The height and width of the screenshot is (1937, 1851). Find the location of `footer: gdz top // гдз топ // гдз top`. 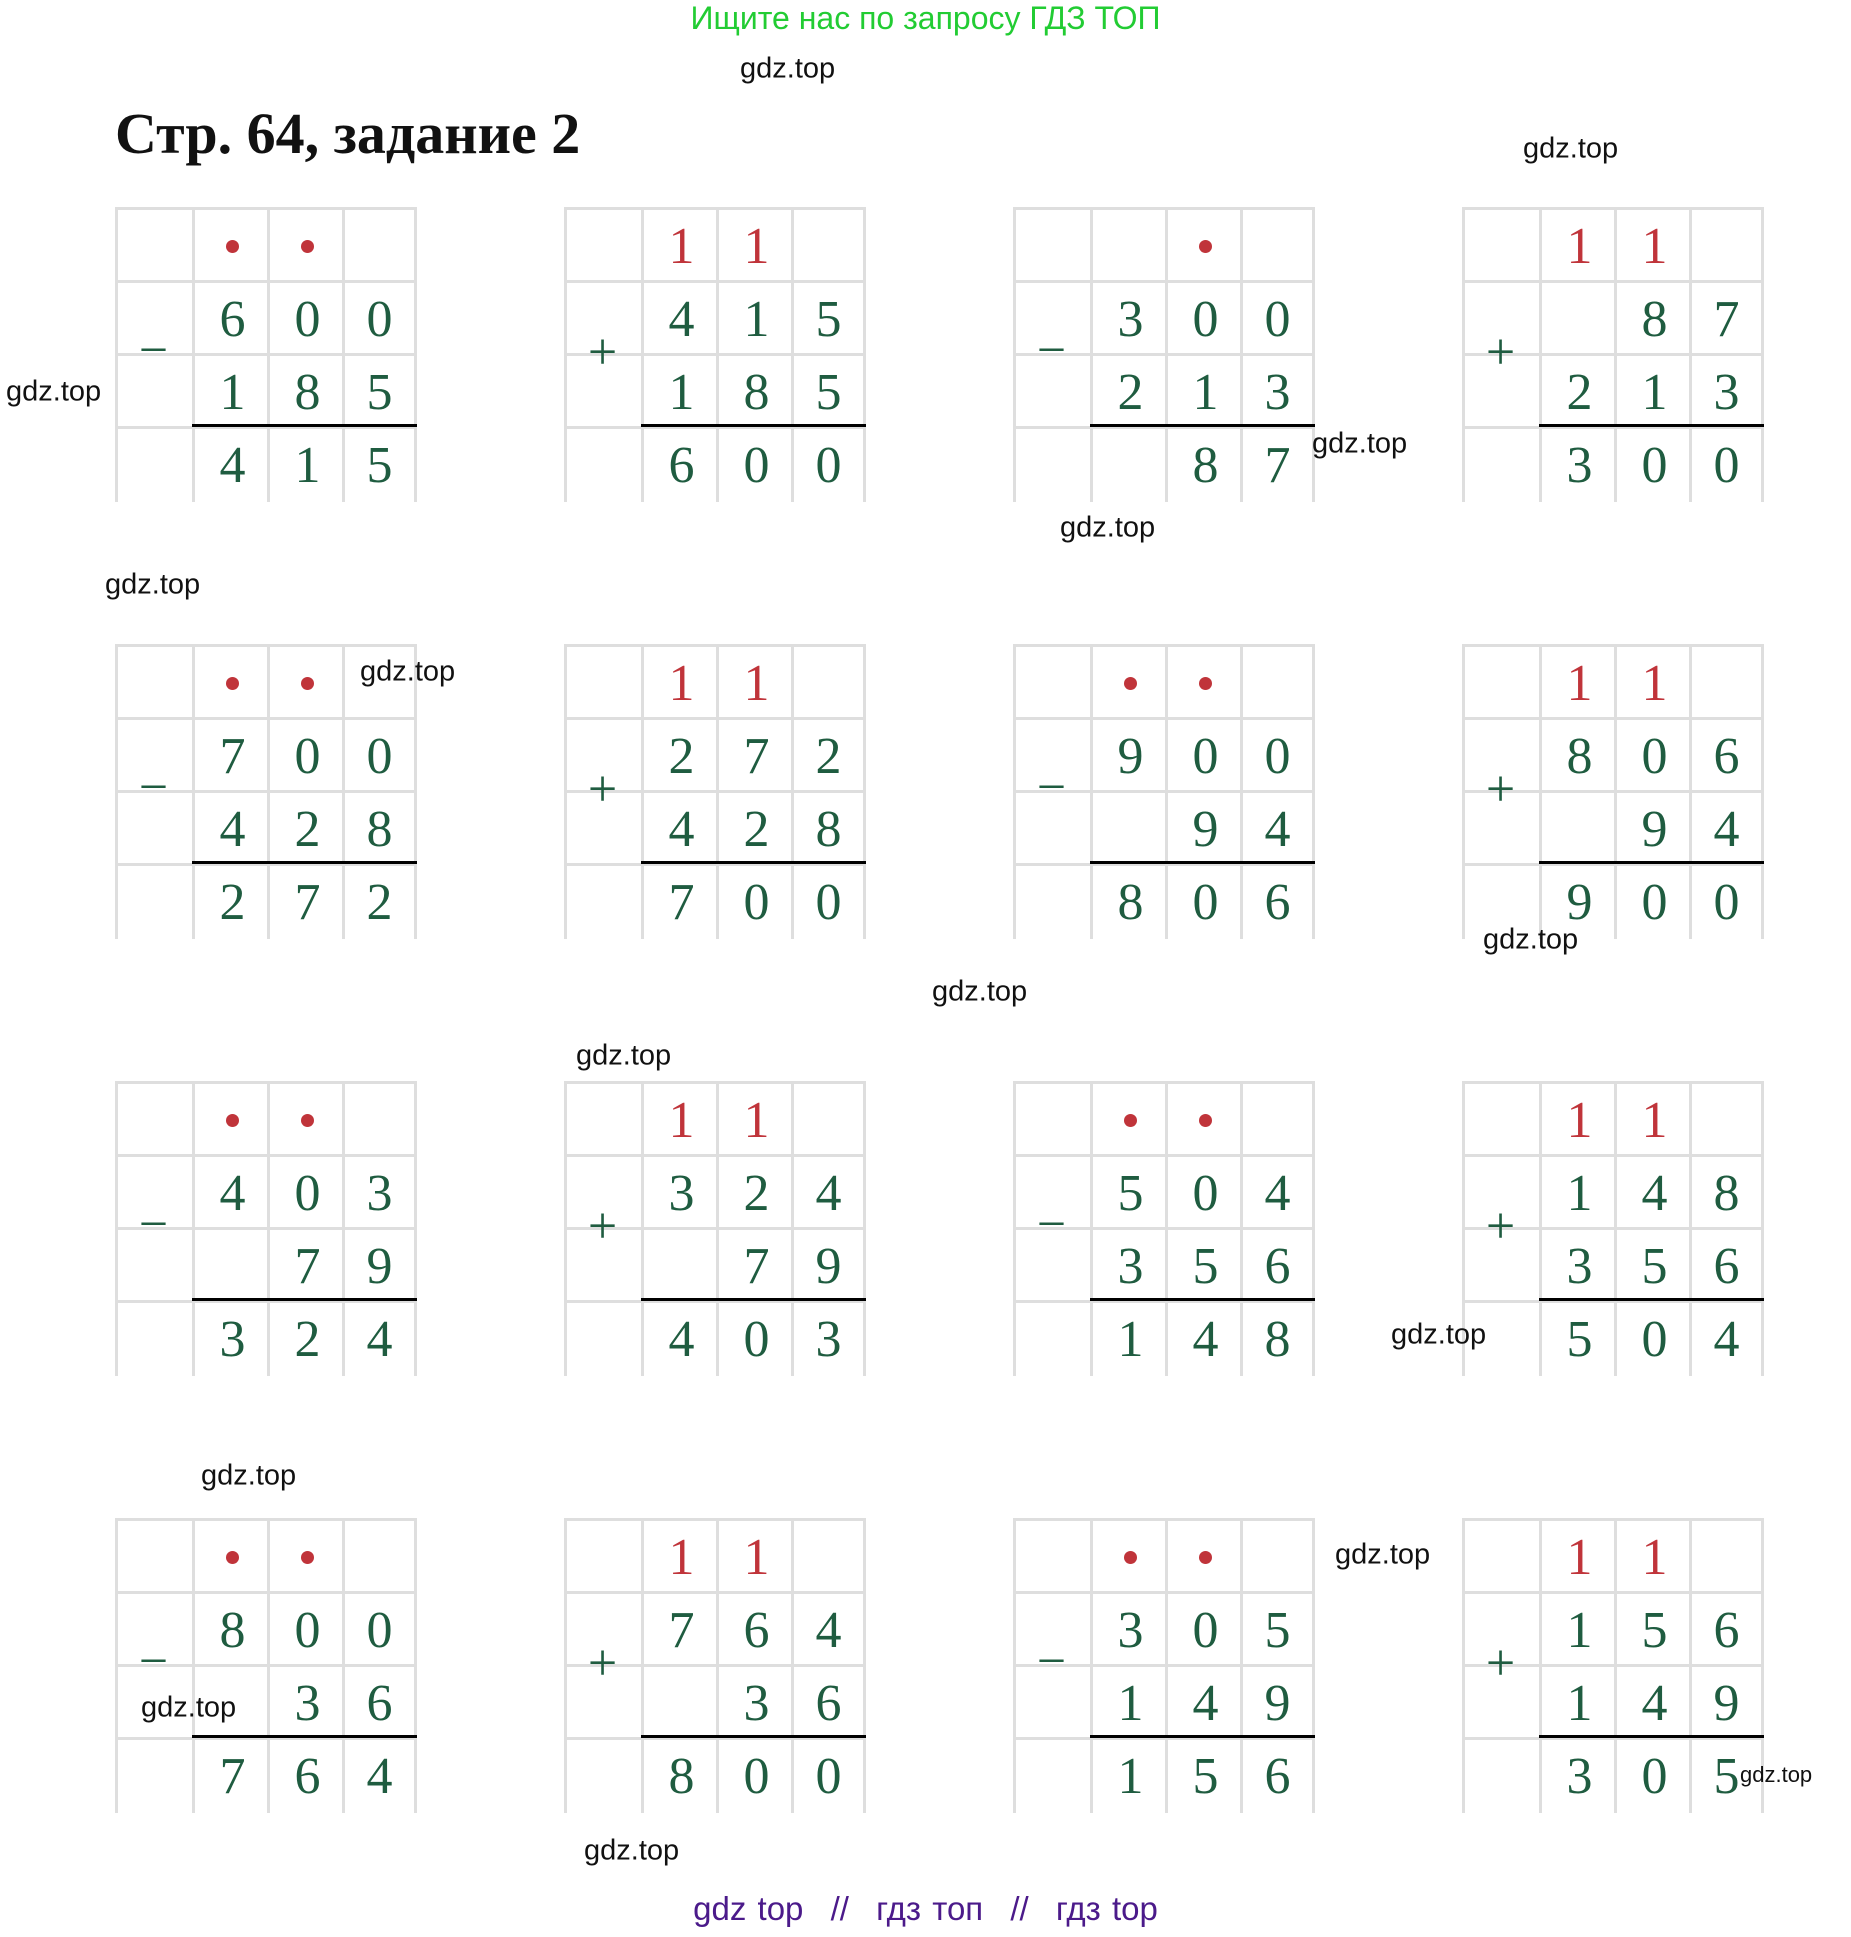

footer: gdz top // гдз топ // гдз top is located at coordinates (925, 1909).